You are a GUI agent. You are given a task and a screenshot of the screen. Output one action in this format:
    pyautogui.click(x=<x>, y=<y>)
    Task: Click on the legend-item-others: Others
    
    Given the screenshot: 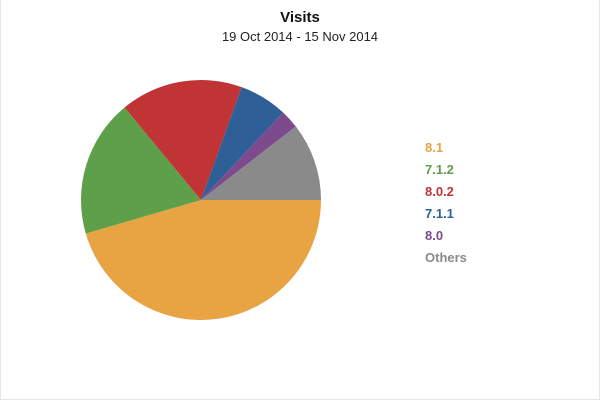 What is the action you would take?
    pyautogui.click(x=446, y=257)
    